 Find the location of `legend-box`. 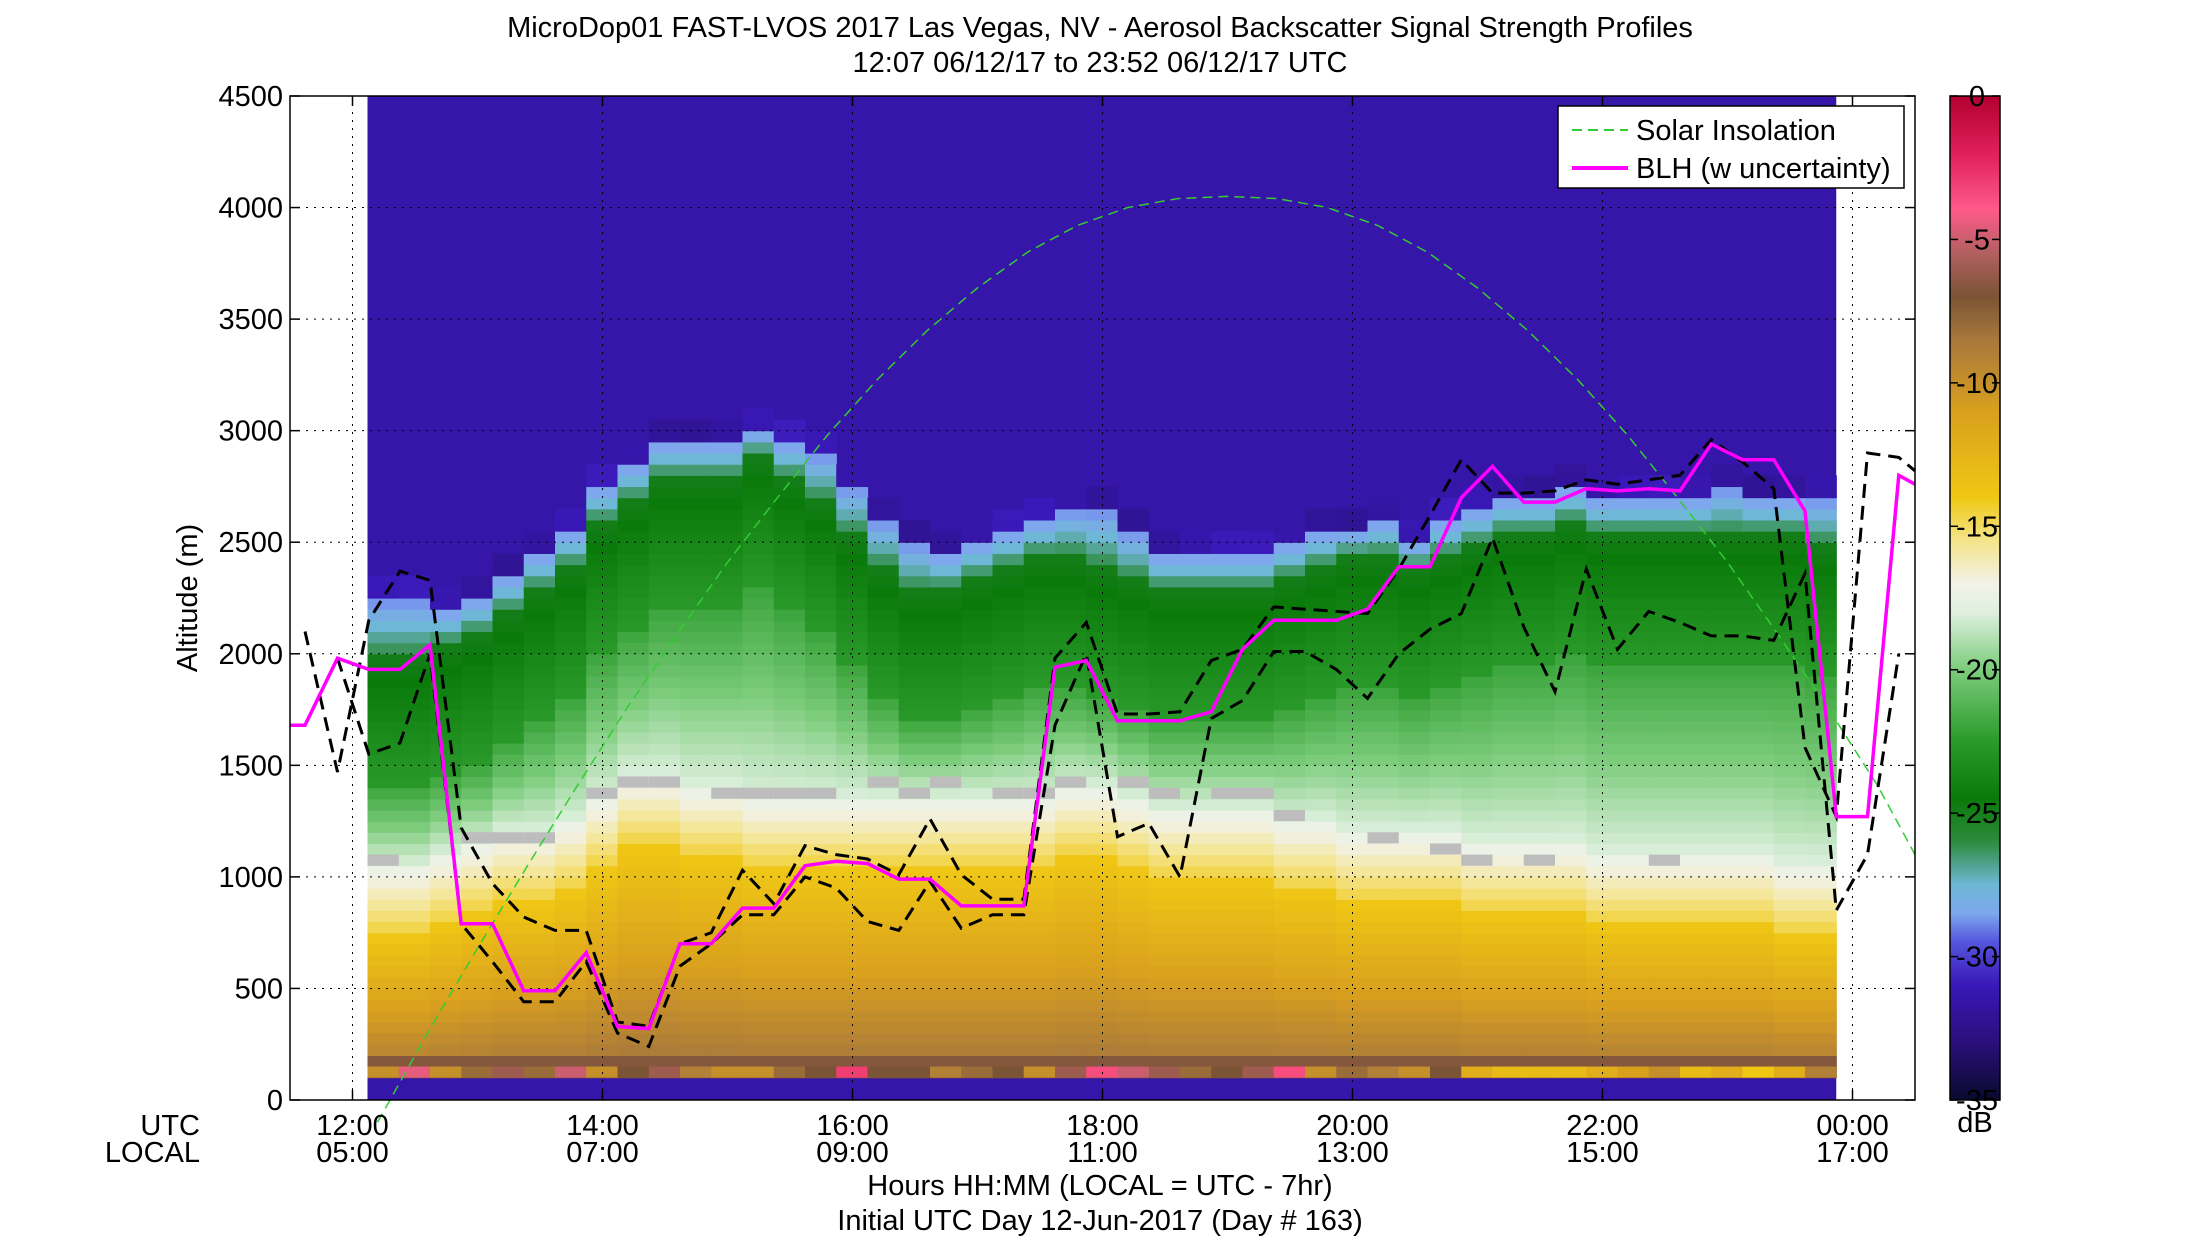

legend-box is located at coordinates (1731, 147).